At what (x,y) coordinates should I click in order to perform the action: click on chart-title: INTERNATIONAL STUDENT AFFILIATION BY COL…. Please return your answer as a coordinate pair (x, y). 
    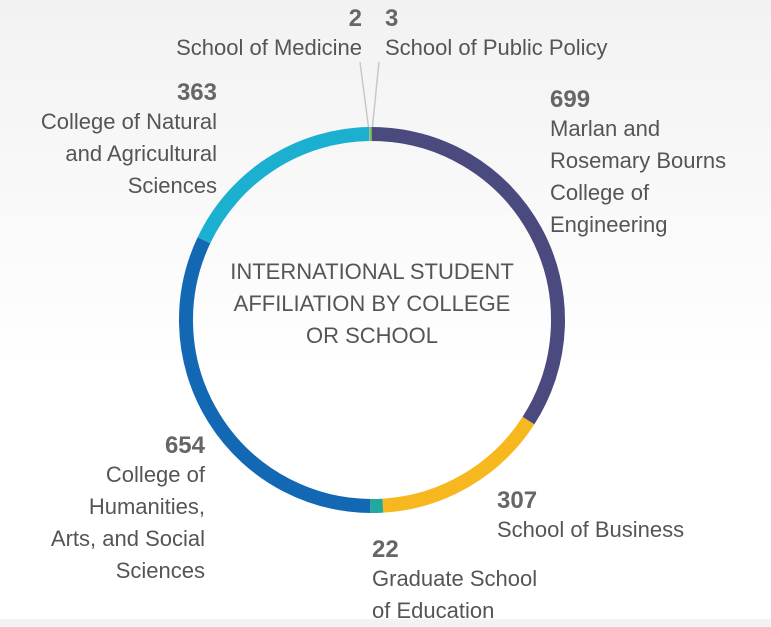
    Looking at the image, I should click on (372, 304).